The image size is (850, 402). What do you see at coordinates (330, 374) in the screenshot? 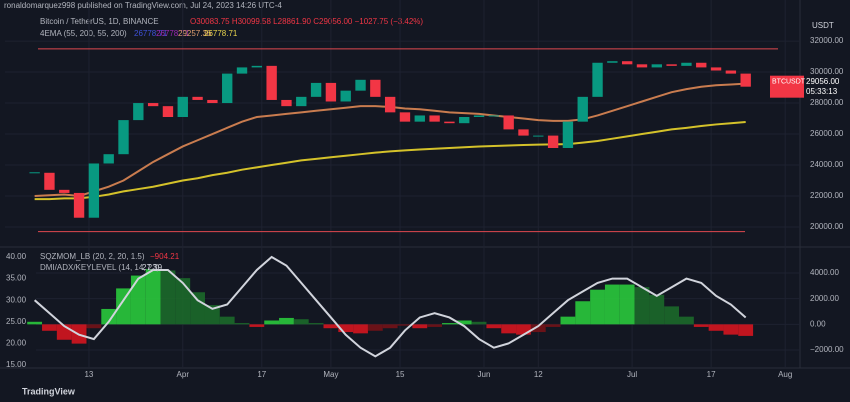
I see `x-tick-label: May` at bounding box center [330, 374].